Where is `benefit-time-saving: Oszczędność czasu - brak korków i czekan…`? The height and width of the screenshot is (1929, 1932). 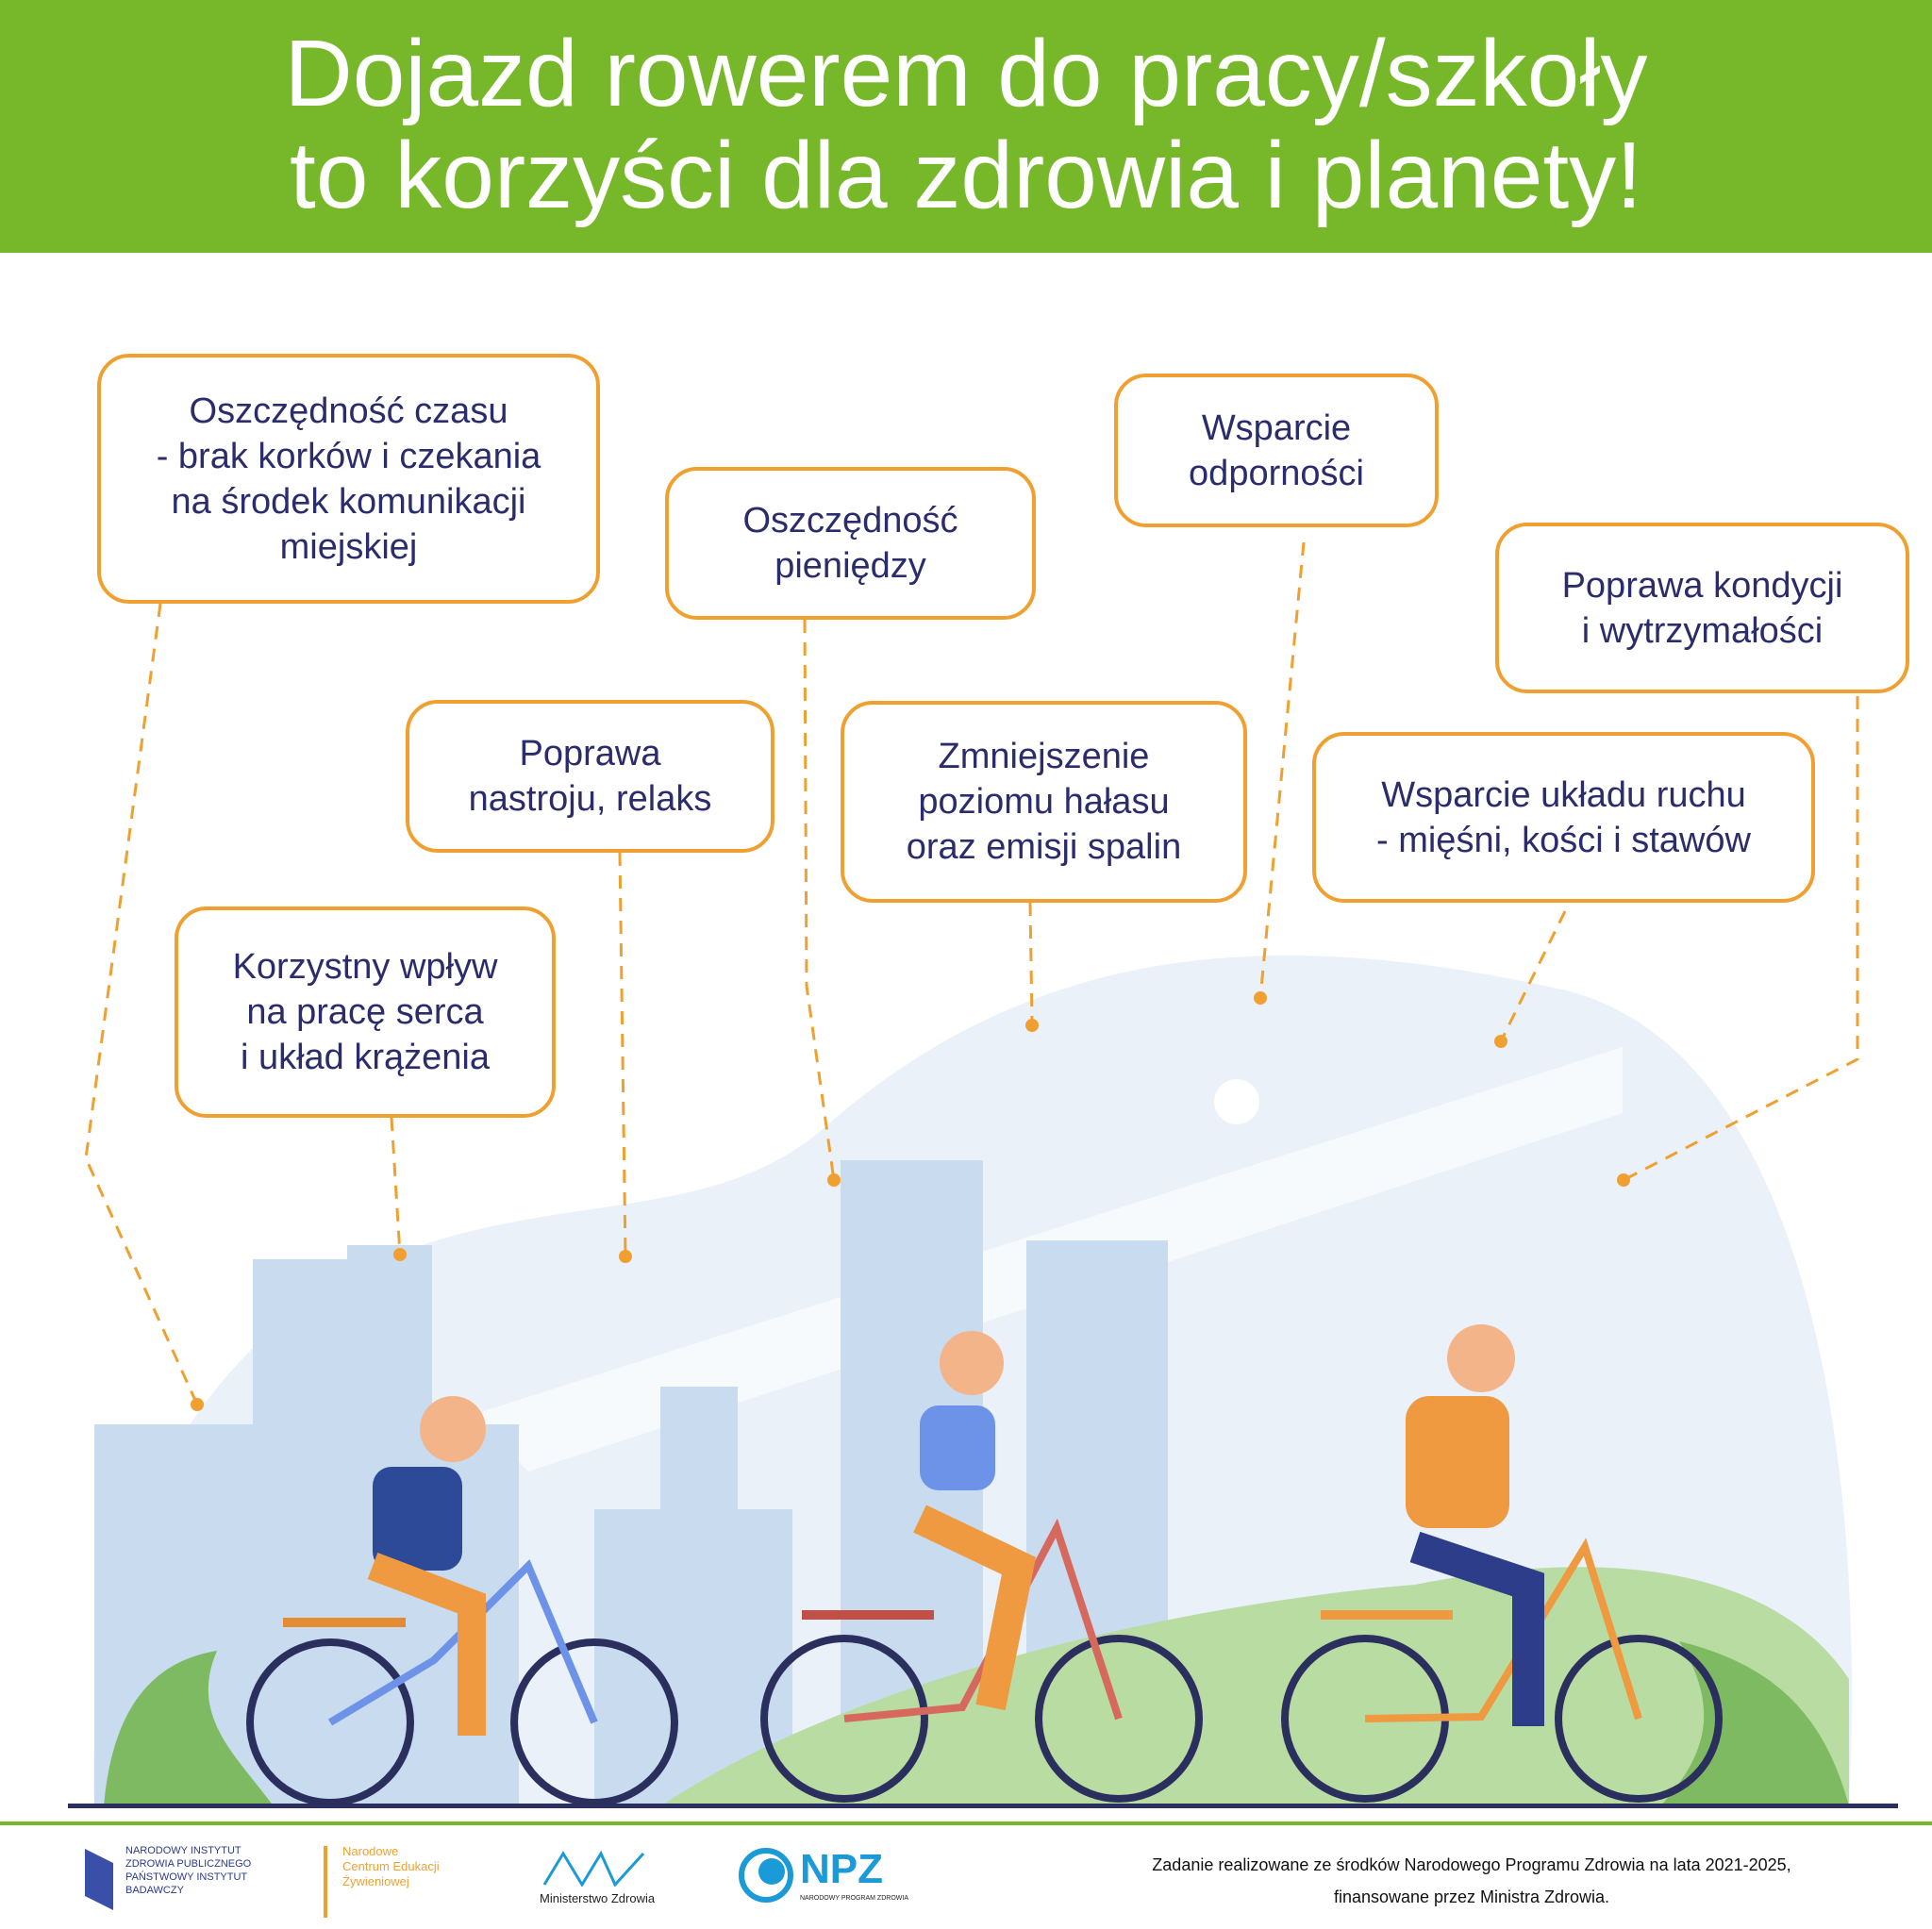 benefit-time-saving: Oszczędność czasu - brak korków i czekan… is located at coordinates (348, 479).